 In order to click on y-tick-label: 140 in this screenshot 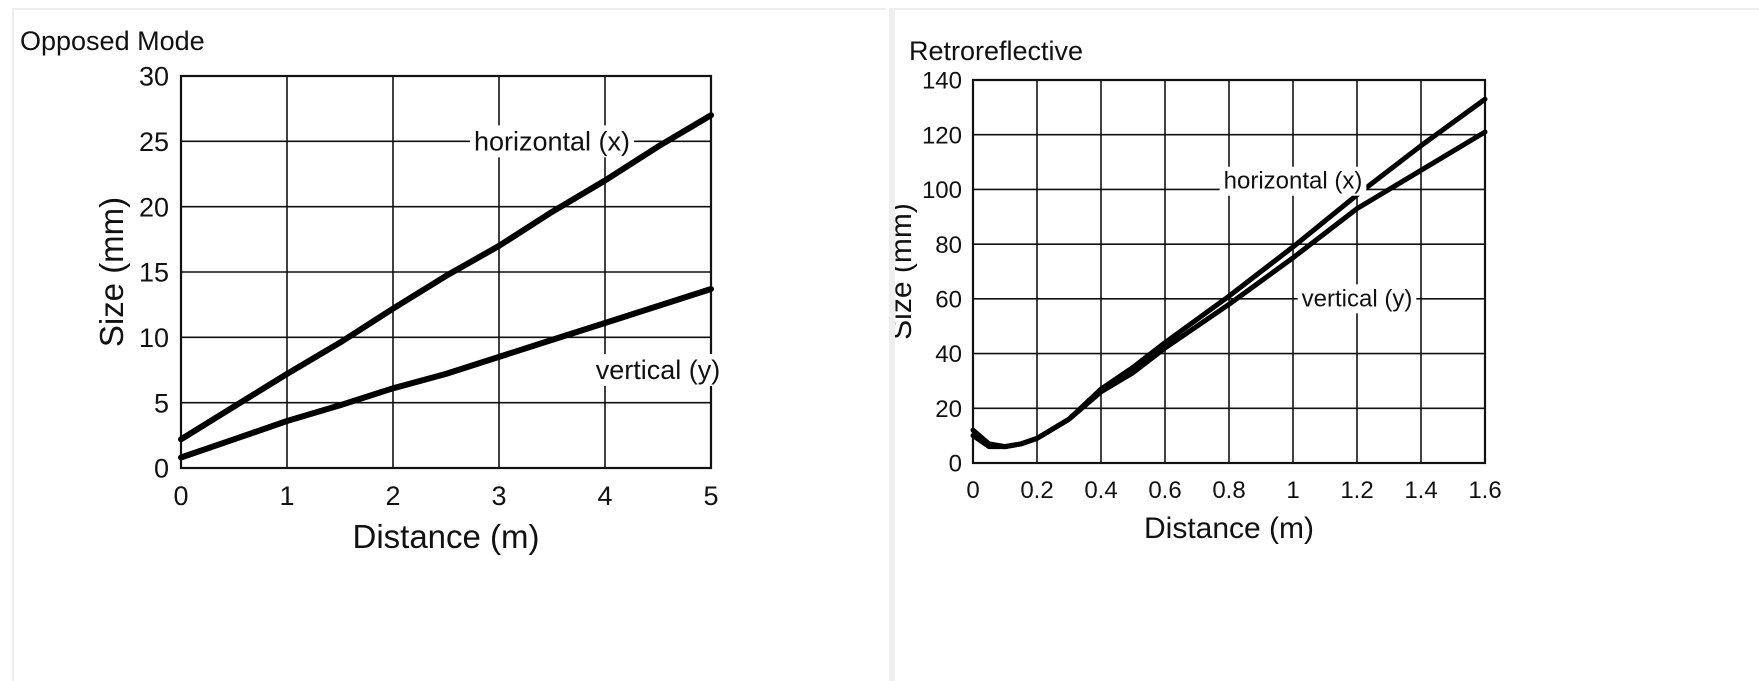, I will do `click(942, 81)`.